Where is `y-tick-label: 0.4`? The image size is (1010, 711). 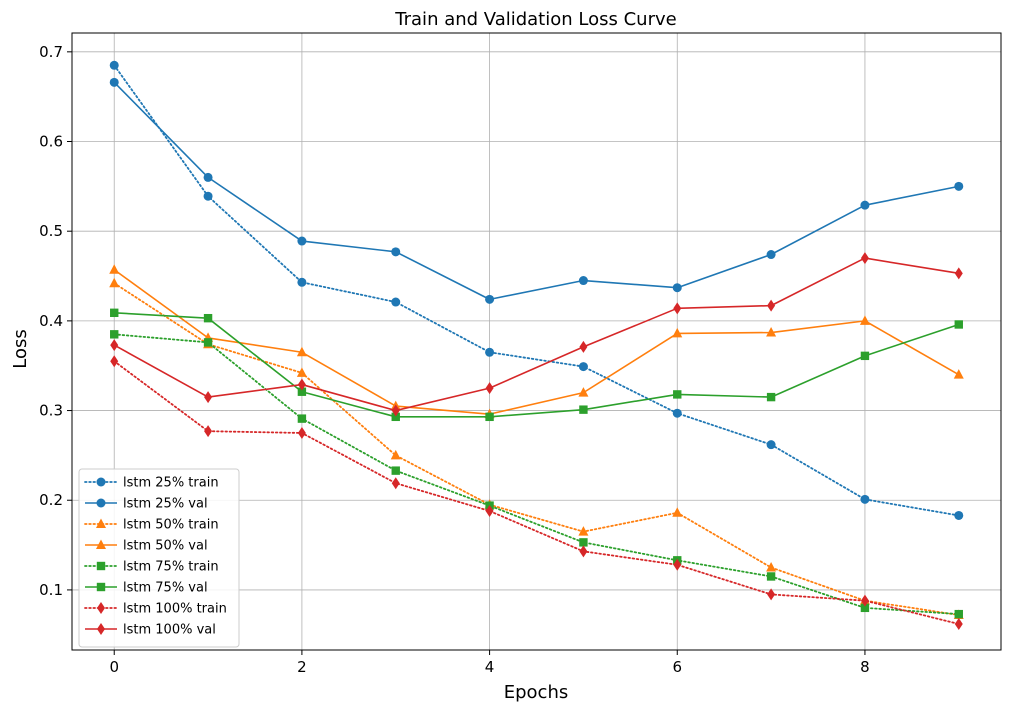
y-tick-label: 0.4 is located at coordinates (51, 321).